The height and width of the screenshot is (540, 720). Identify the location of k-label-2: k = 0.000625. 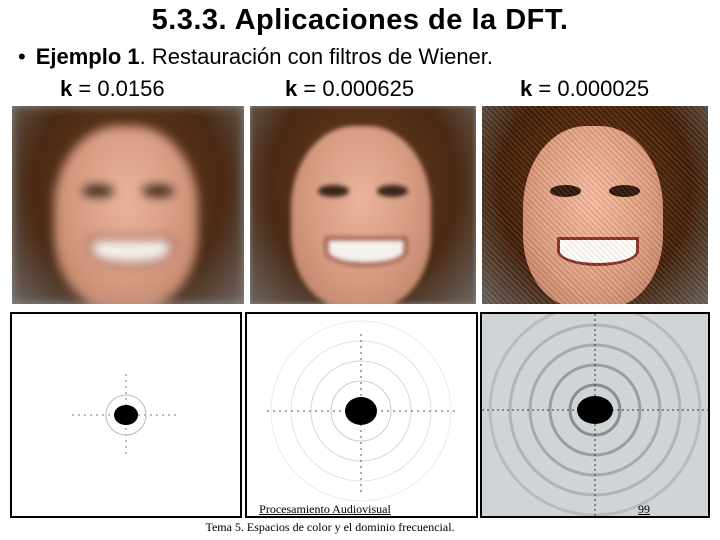
(350, 88).